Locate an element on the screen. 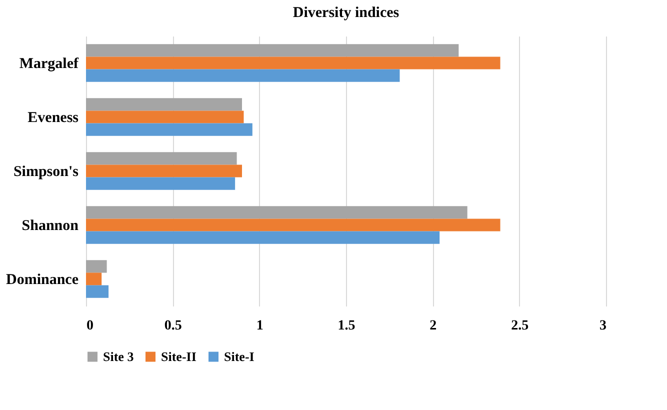 The width and height of the screenshot is (667, 410). x-tick-label: 2 is located at coordinates (433, 326).